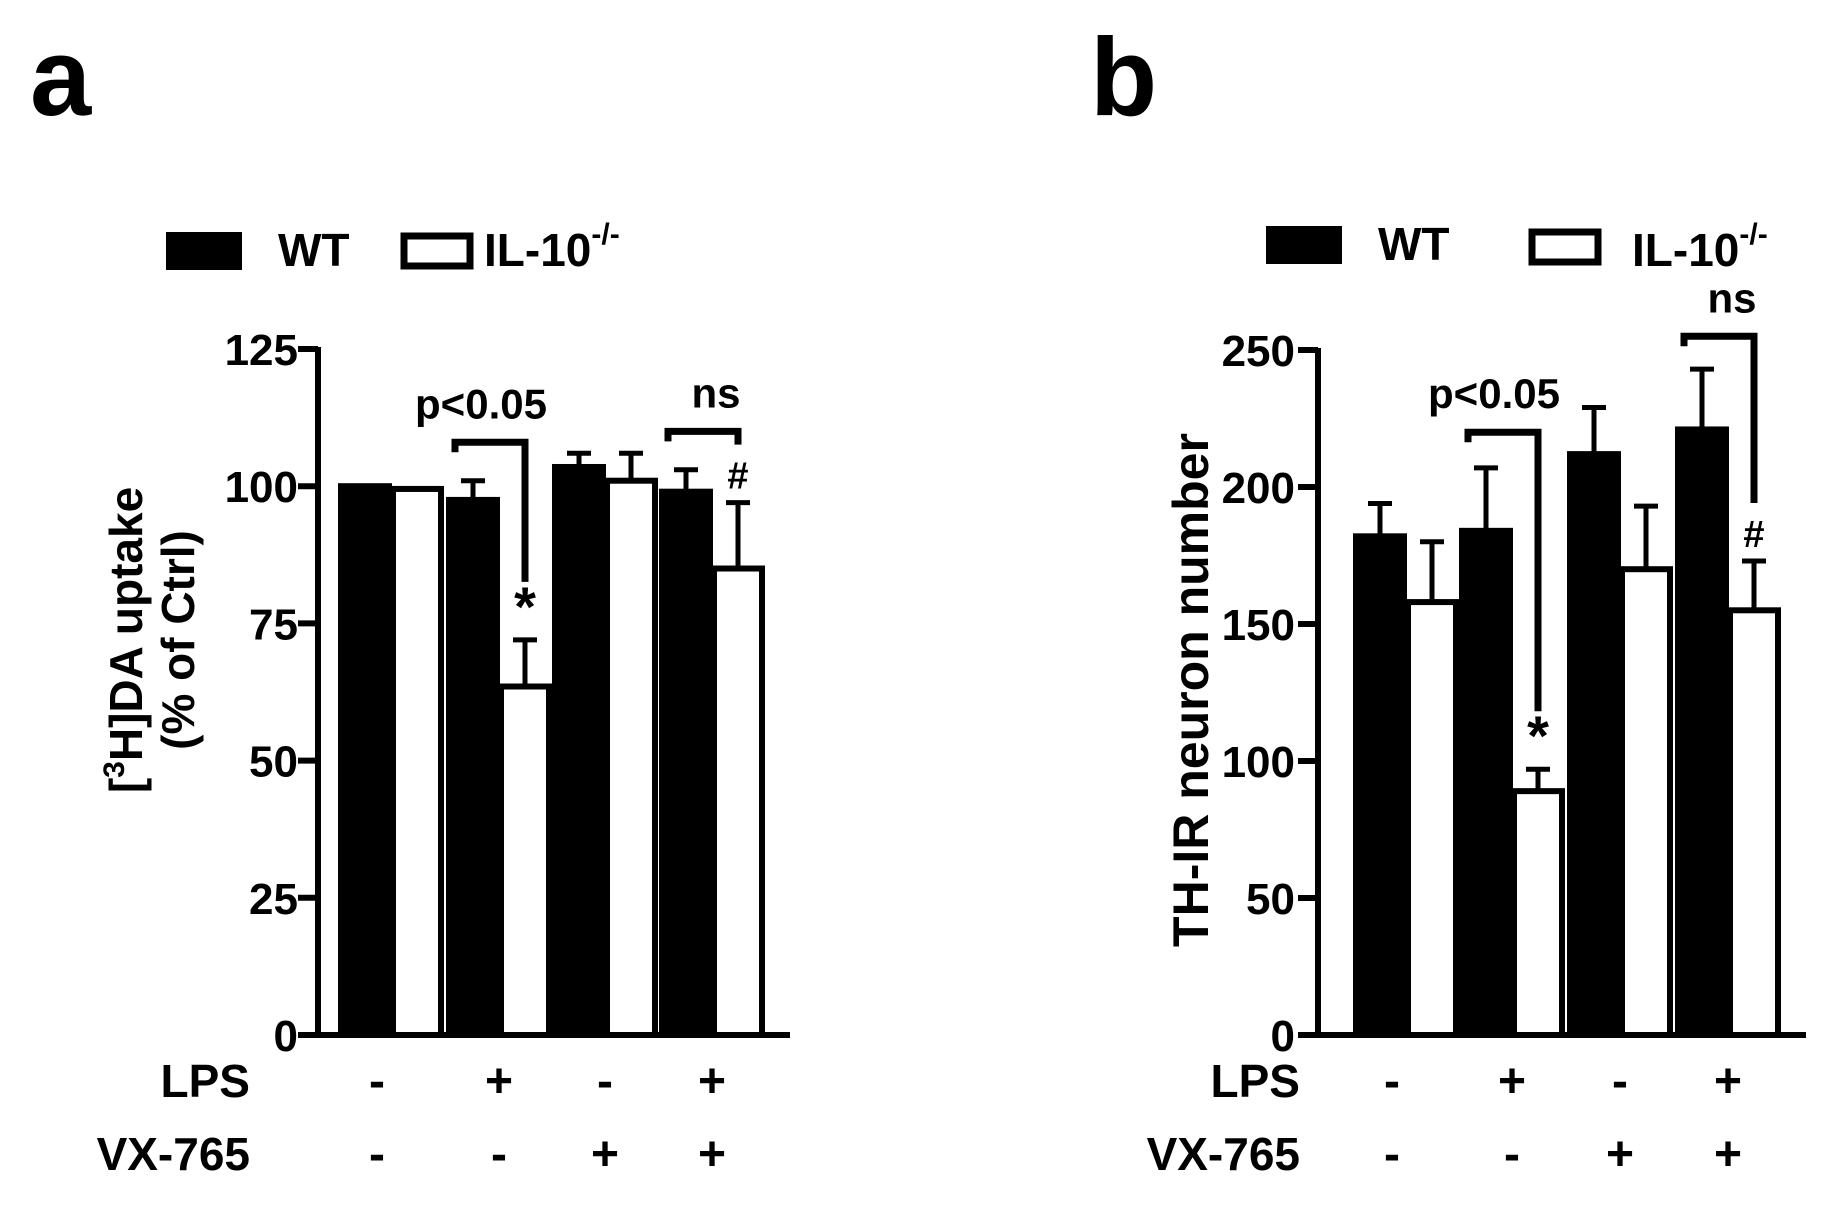 The width and height of the screenshot is (1833, 1212). Describe the element at coordinates (1517, 247) in the screenshot. I see `legend-b: WT IL-10-/-` at that location.